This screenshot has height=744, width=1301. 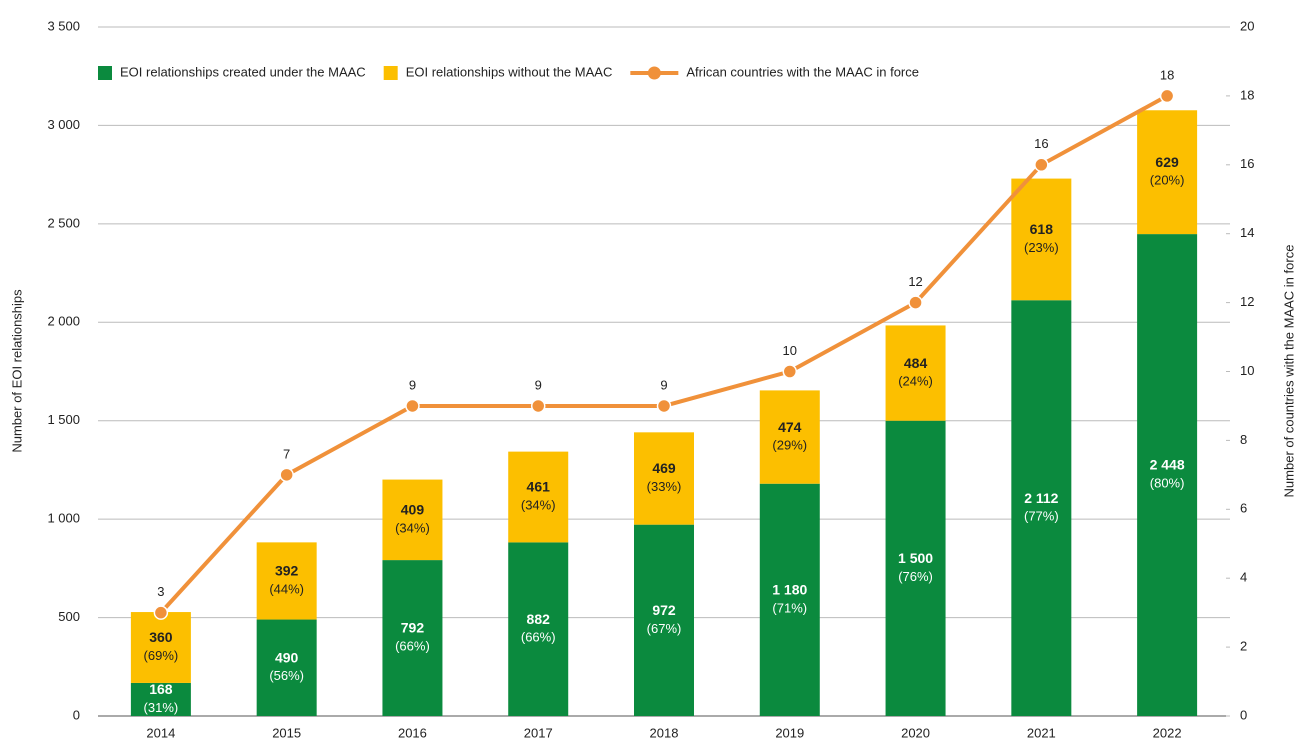 I want to click on percent-label: (23%), so click(x=1041, y=247).